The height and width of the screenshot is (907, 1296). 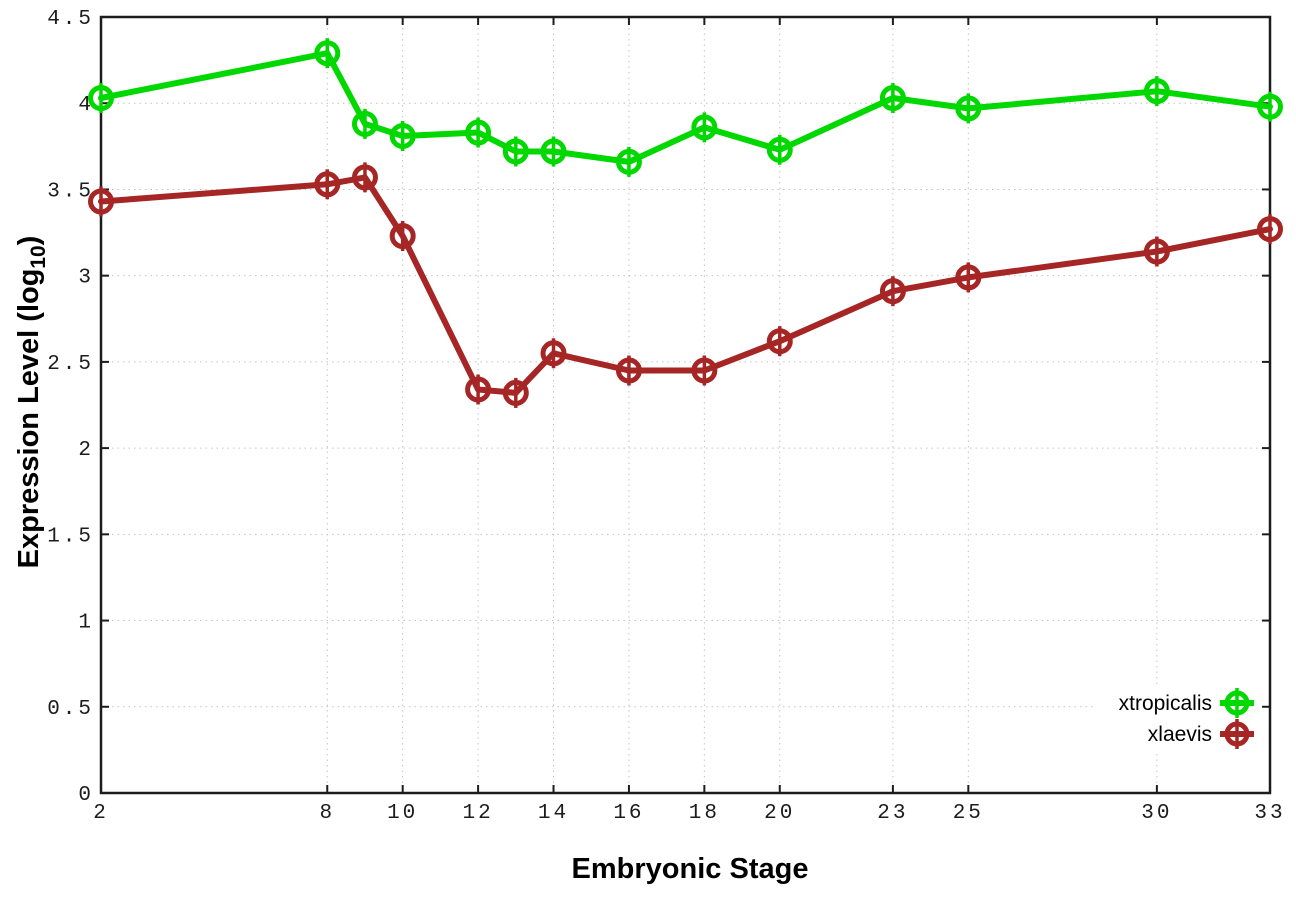 I want to click on legend: xtropicalis xlaevis, so click(x=1179, y=717).